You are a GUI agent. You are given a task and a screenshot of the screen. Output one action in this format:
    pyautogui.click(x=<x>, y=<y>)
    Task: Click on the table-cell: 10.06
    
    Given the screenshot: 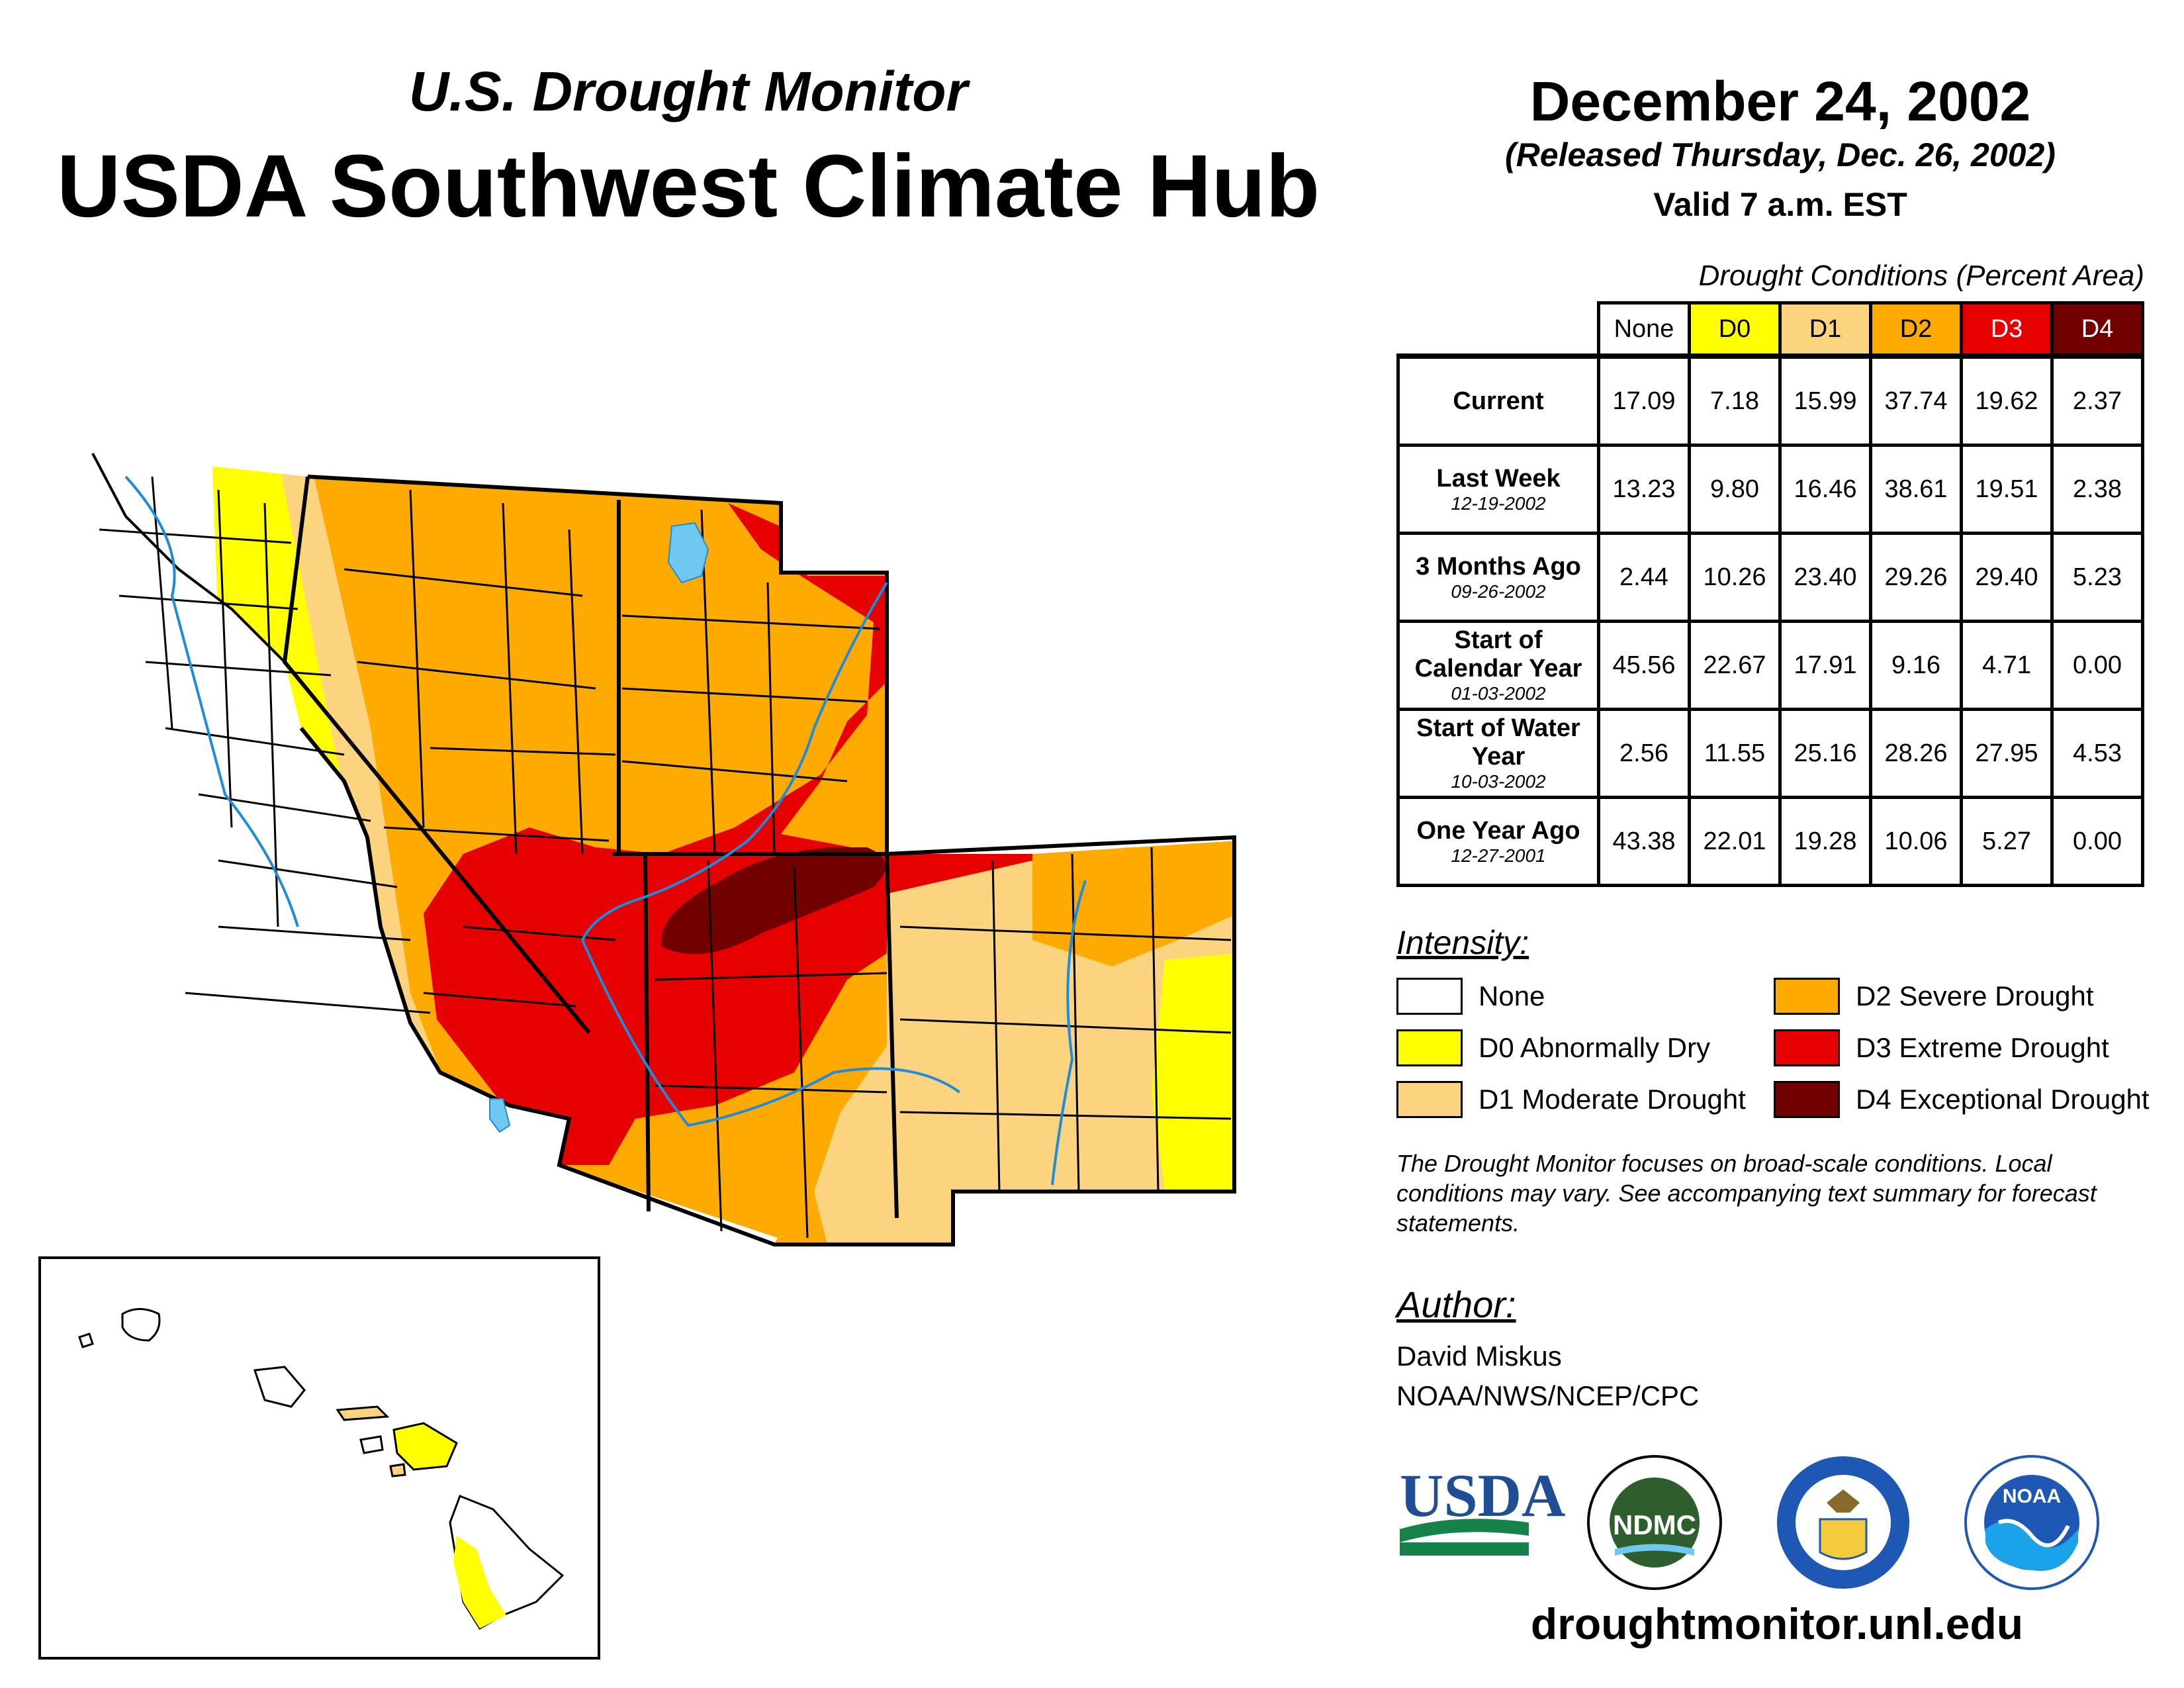 What is the action you would take?
    pyautogui.click(x=1916, y=841)
    